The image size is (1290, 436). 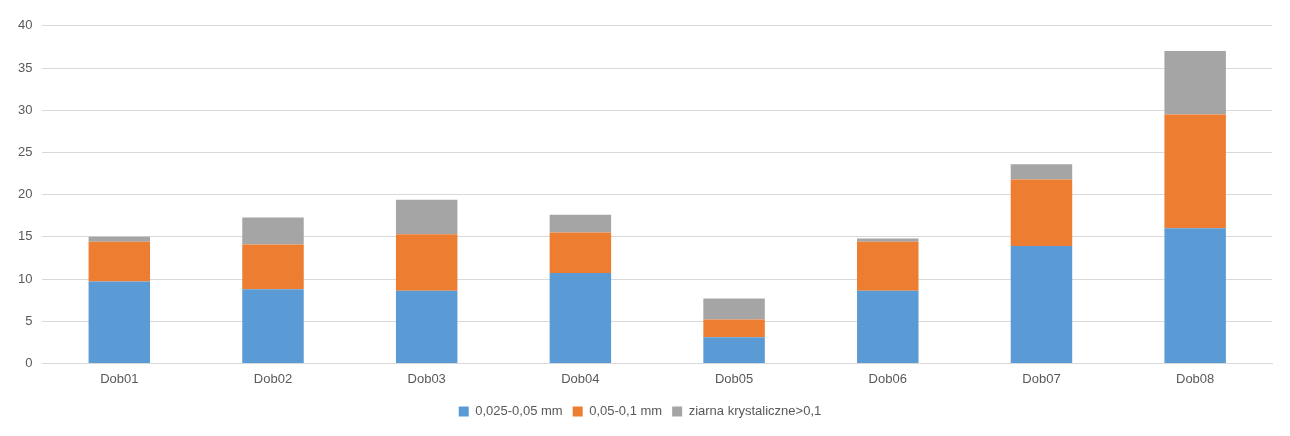 What do you see at coordinates (119, 378) in the screenshot?
I see `x-tick-label: Dob01` at bounding box center [119, 378].